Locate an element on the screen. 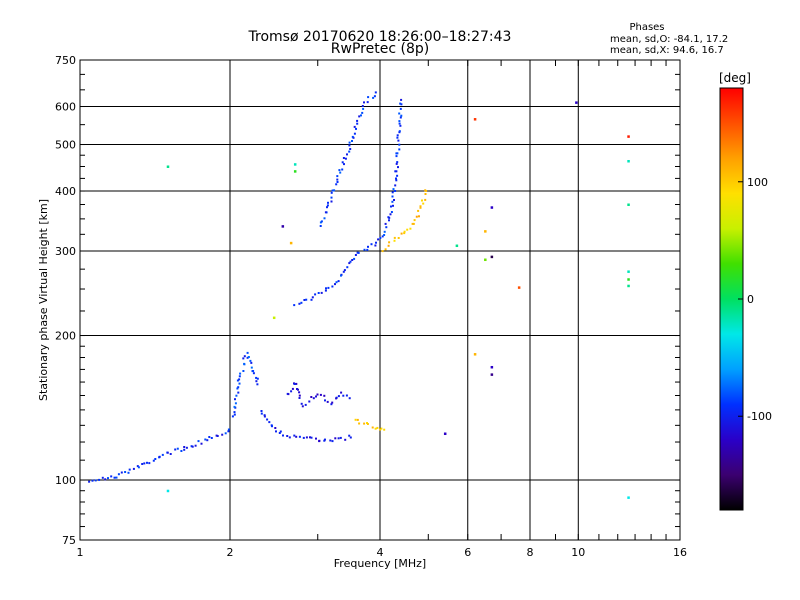 The width and height of the screenshot is (800, 600). chart-subtitle: RwPretec (8p) is located at coordinates (380, 49).